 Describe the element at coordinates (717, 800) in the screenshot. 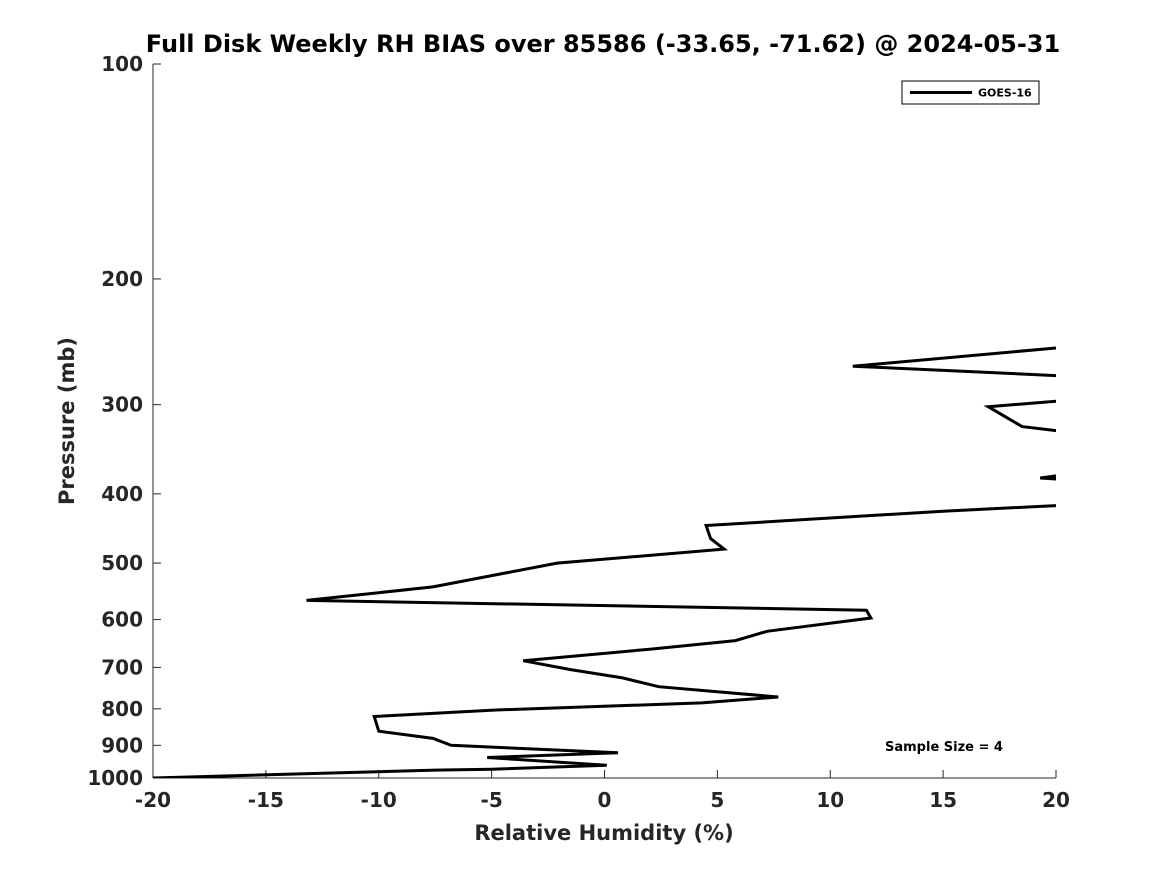

I see `x-tick-label: 5` at that location.